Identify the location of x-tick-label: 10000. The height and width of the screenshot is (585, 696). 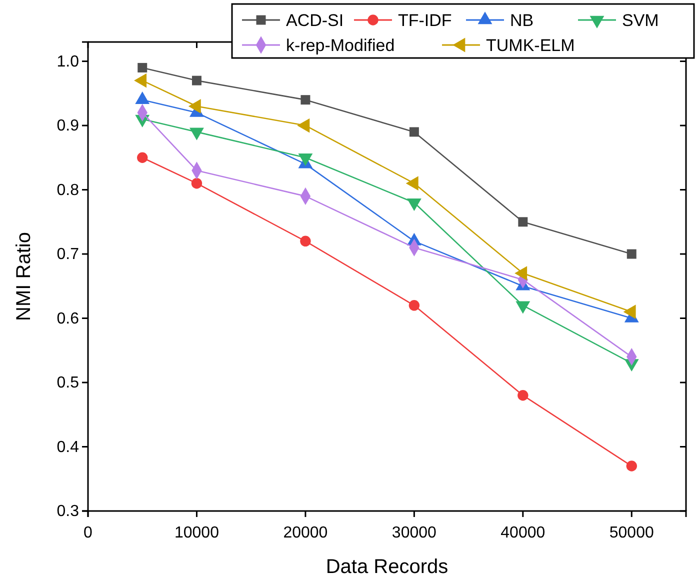
(197, 533).